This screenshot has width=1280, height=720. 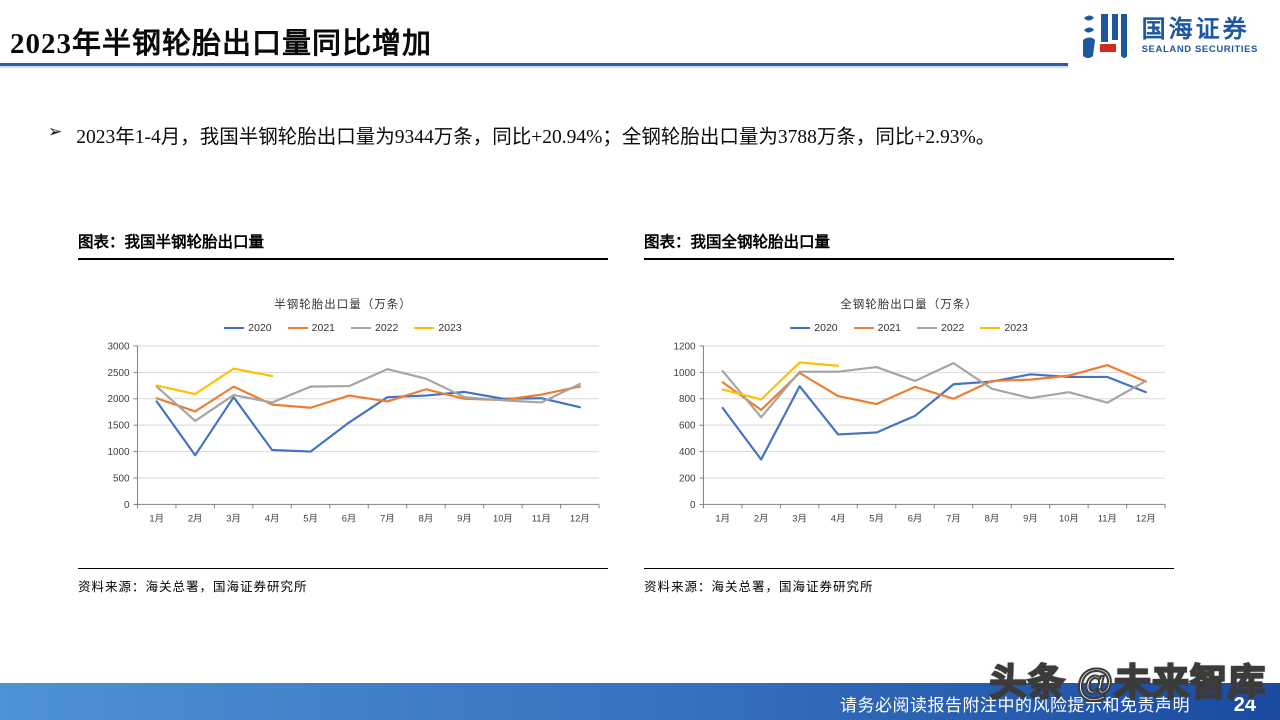 What do you see at coordinates (909, 581) in the screenshot?
I see `source-note-full-steel: 资料来源：海关总署，国海证券研究所` at bounding box center [909, 581].